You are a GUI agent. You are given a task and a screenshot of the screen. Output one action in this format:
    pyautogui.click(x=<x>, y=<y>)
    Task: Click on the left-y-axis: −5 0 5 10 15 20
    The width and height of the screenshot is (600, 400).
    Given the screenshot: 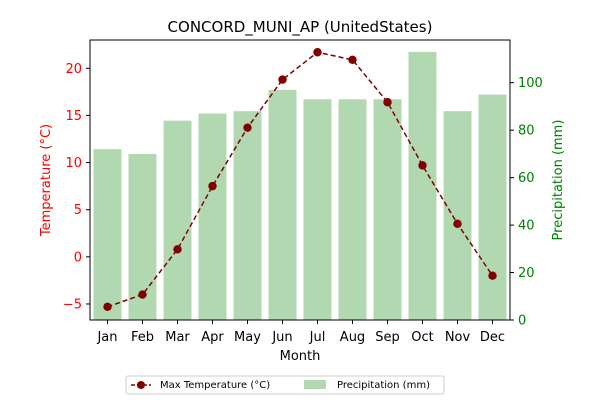 What is the action you would take?
    pyautogui.click(x=76, y=187)
    